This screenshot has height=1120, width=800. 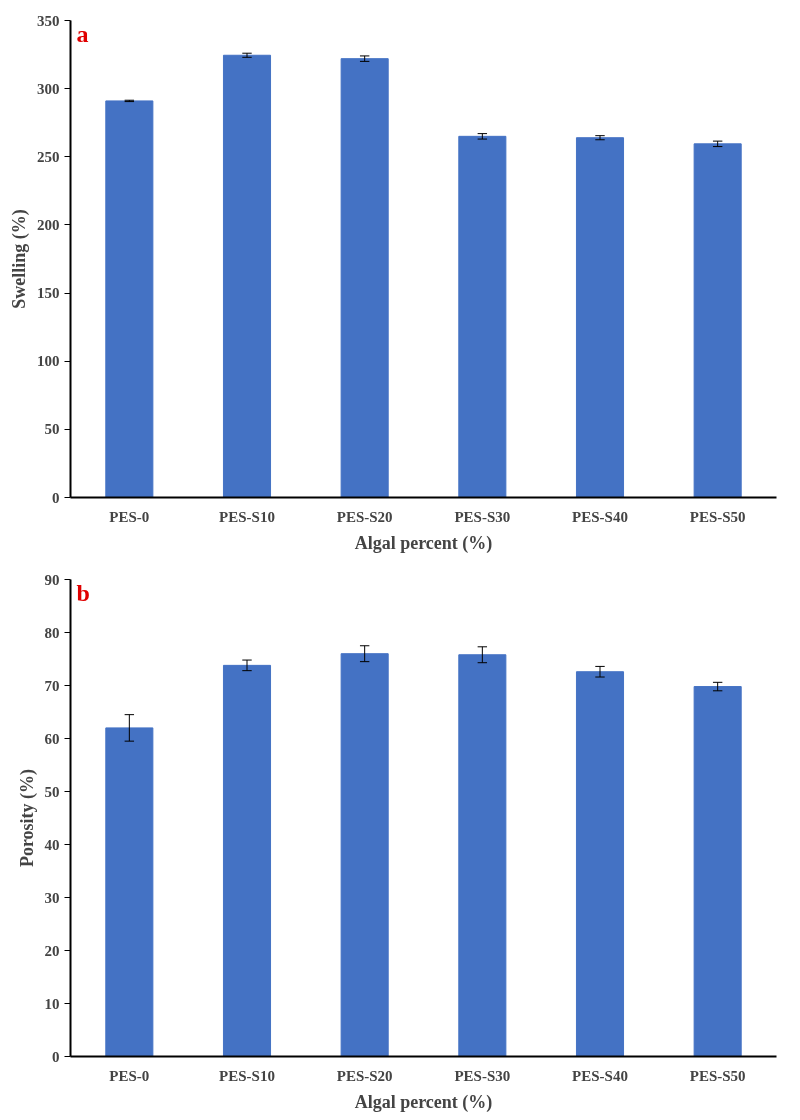 I want to click on y-tick-label: 70, so click(x=52, y=685).